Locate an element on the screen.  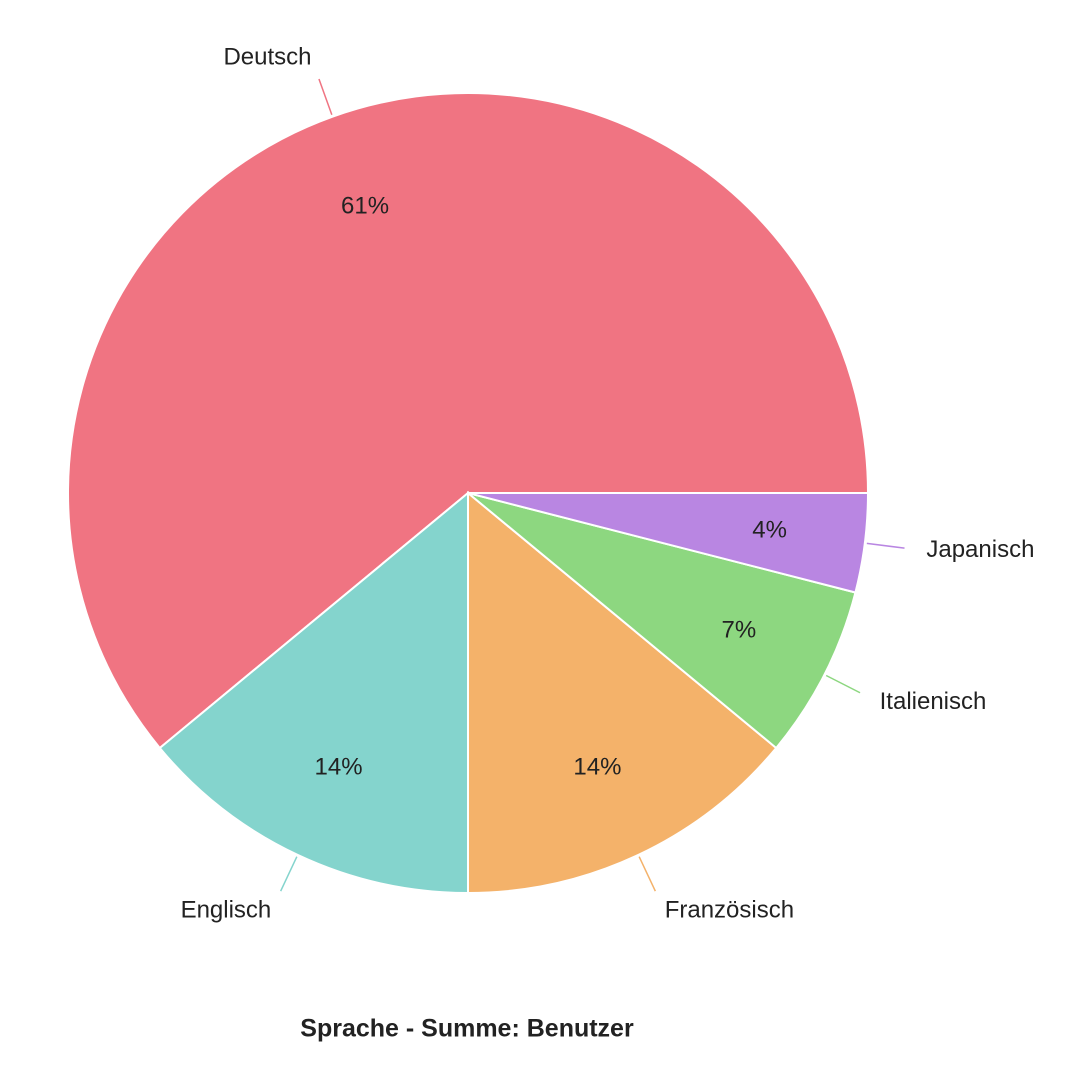
chart-title: Sprache - Summe: Benutzer is located at coordinates (467, 1029).